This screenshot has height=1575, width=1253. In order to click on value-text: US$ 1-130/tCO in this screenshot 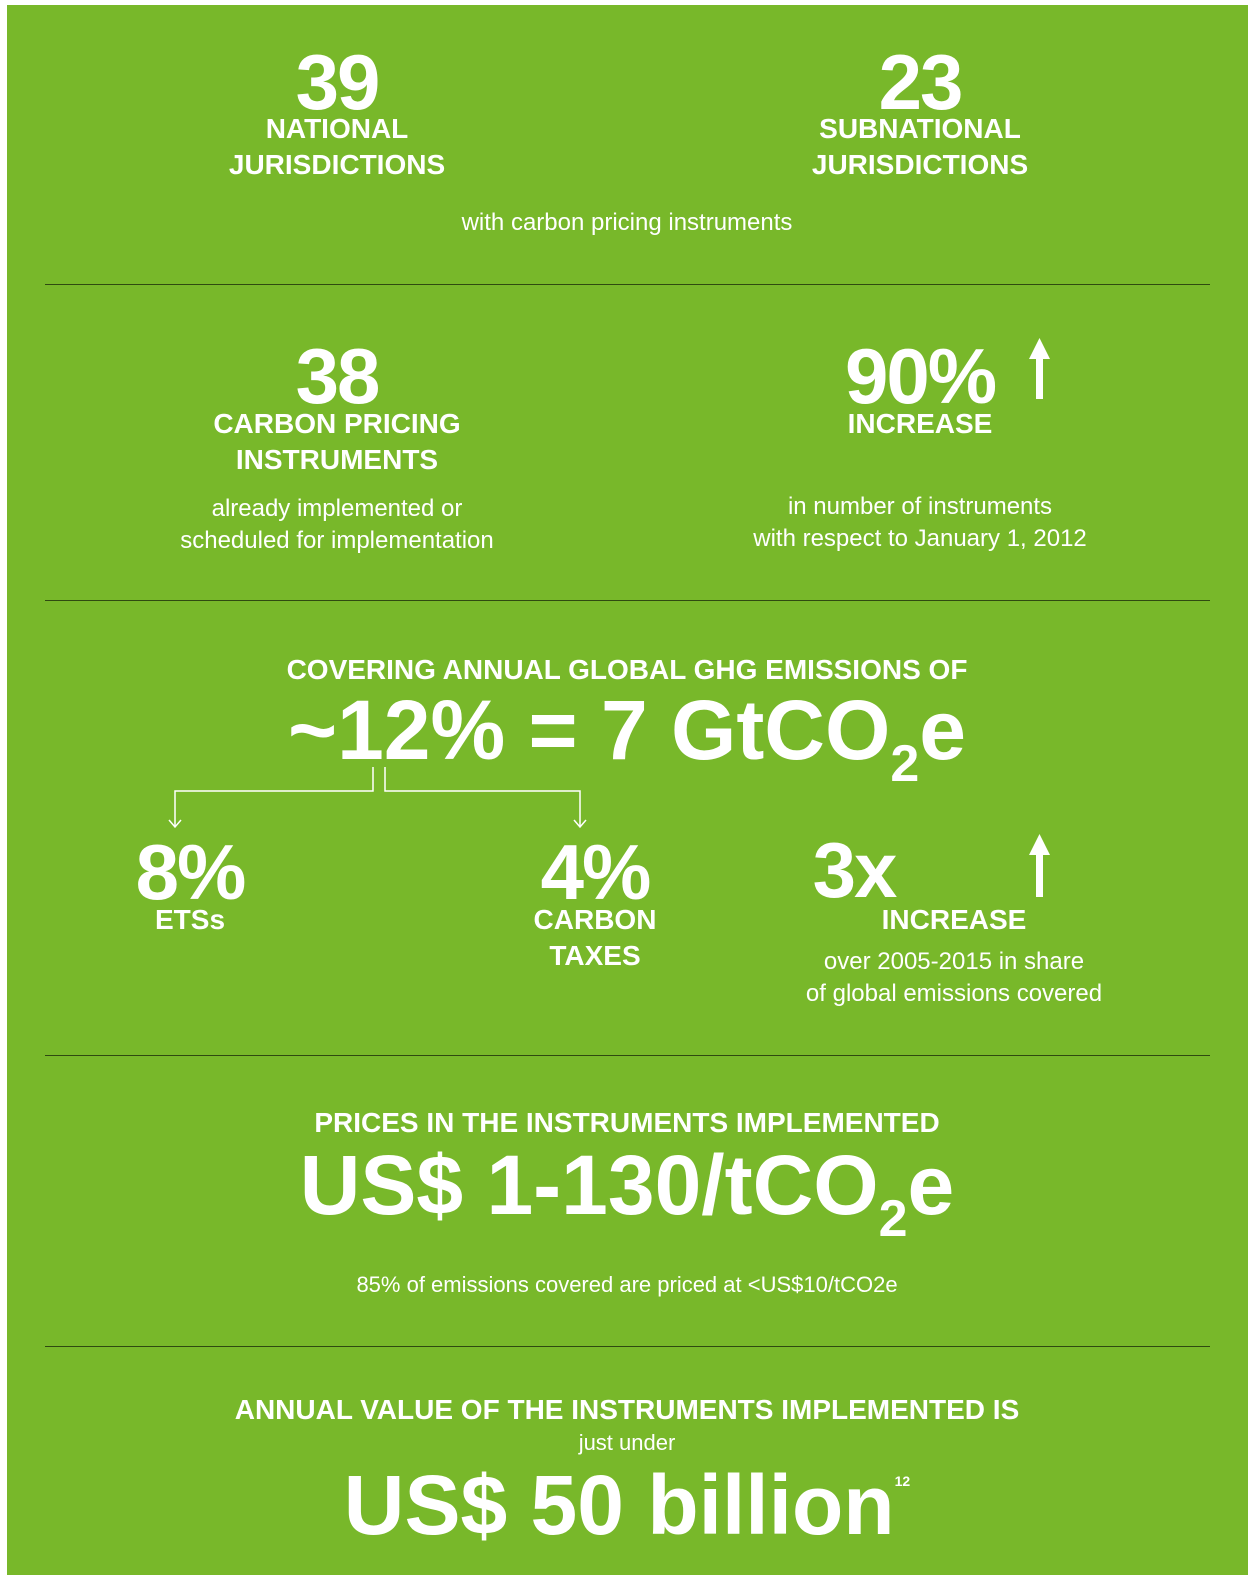, I will do `click(589, 1185)`.